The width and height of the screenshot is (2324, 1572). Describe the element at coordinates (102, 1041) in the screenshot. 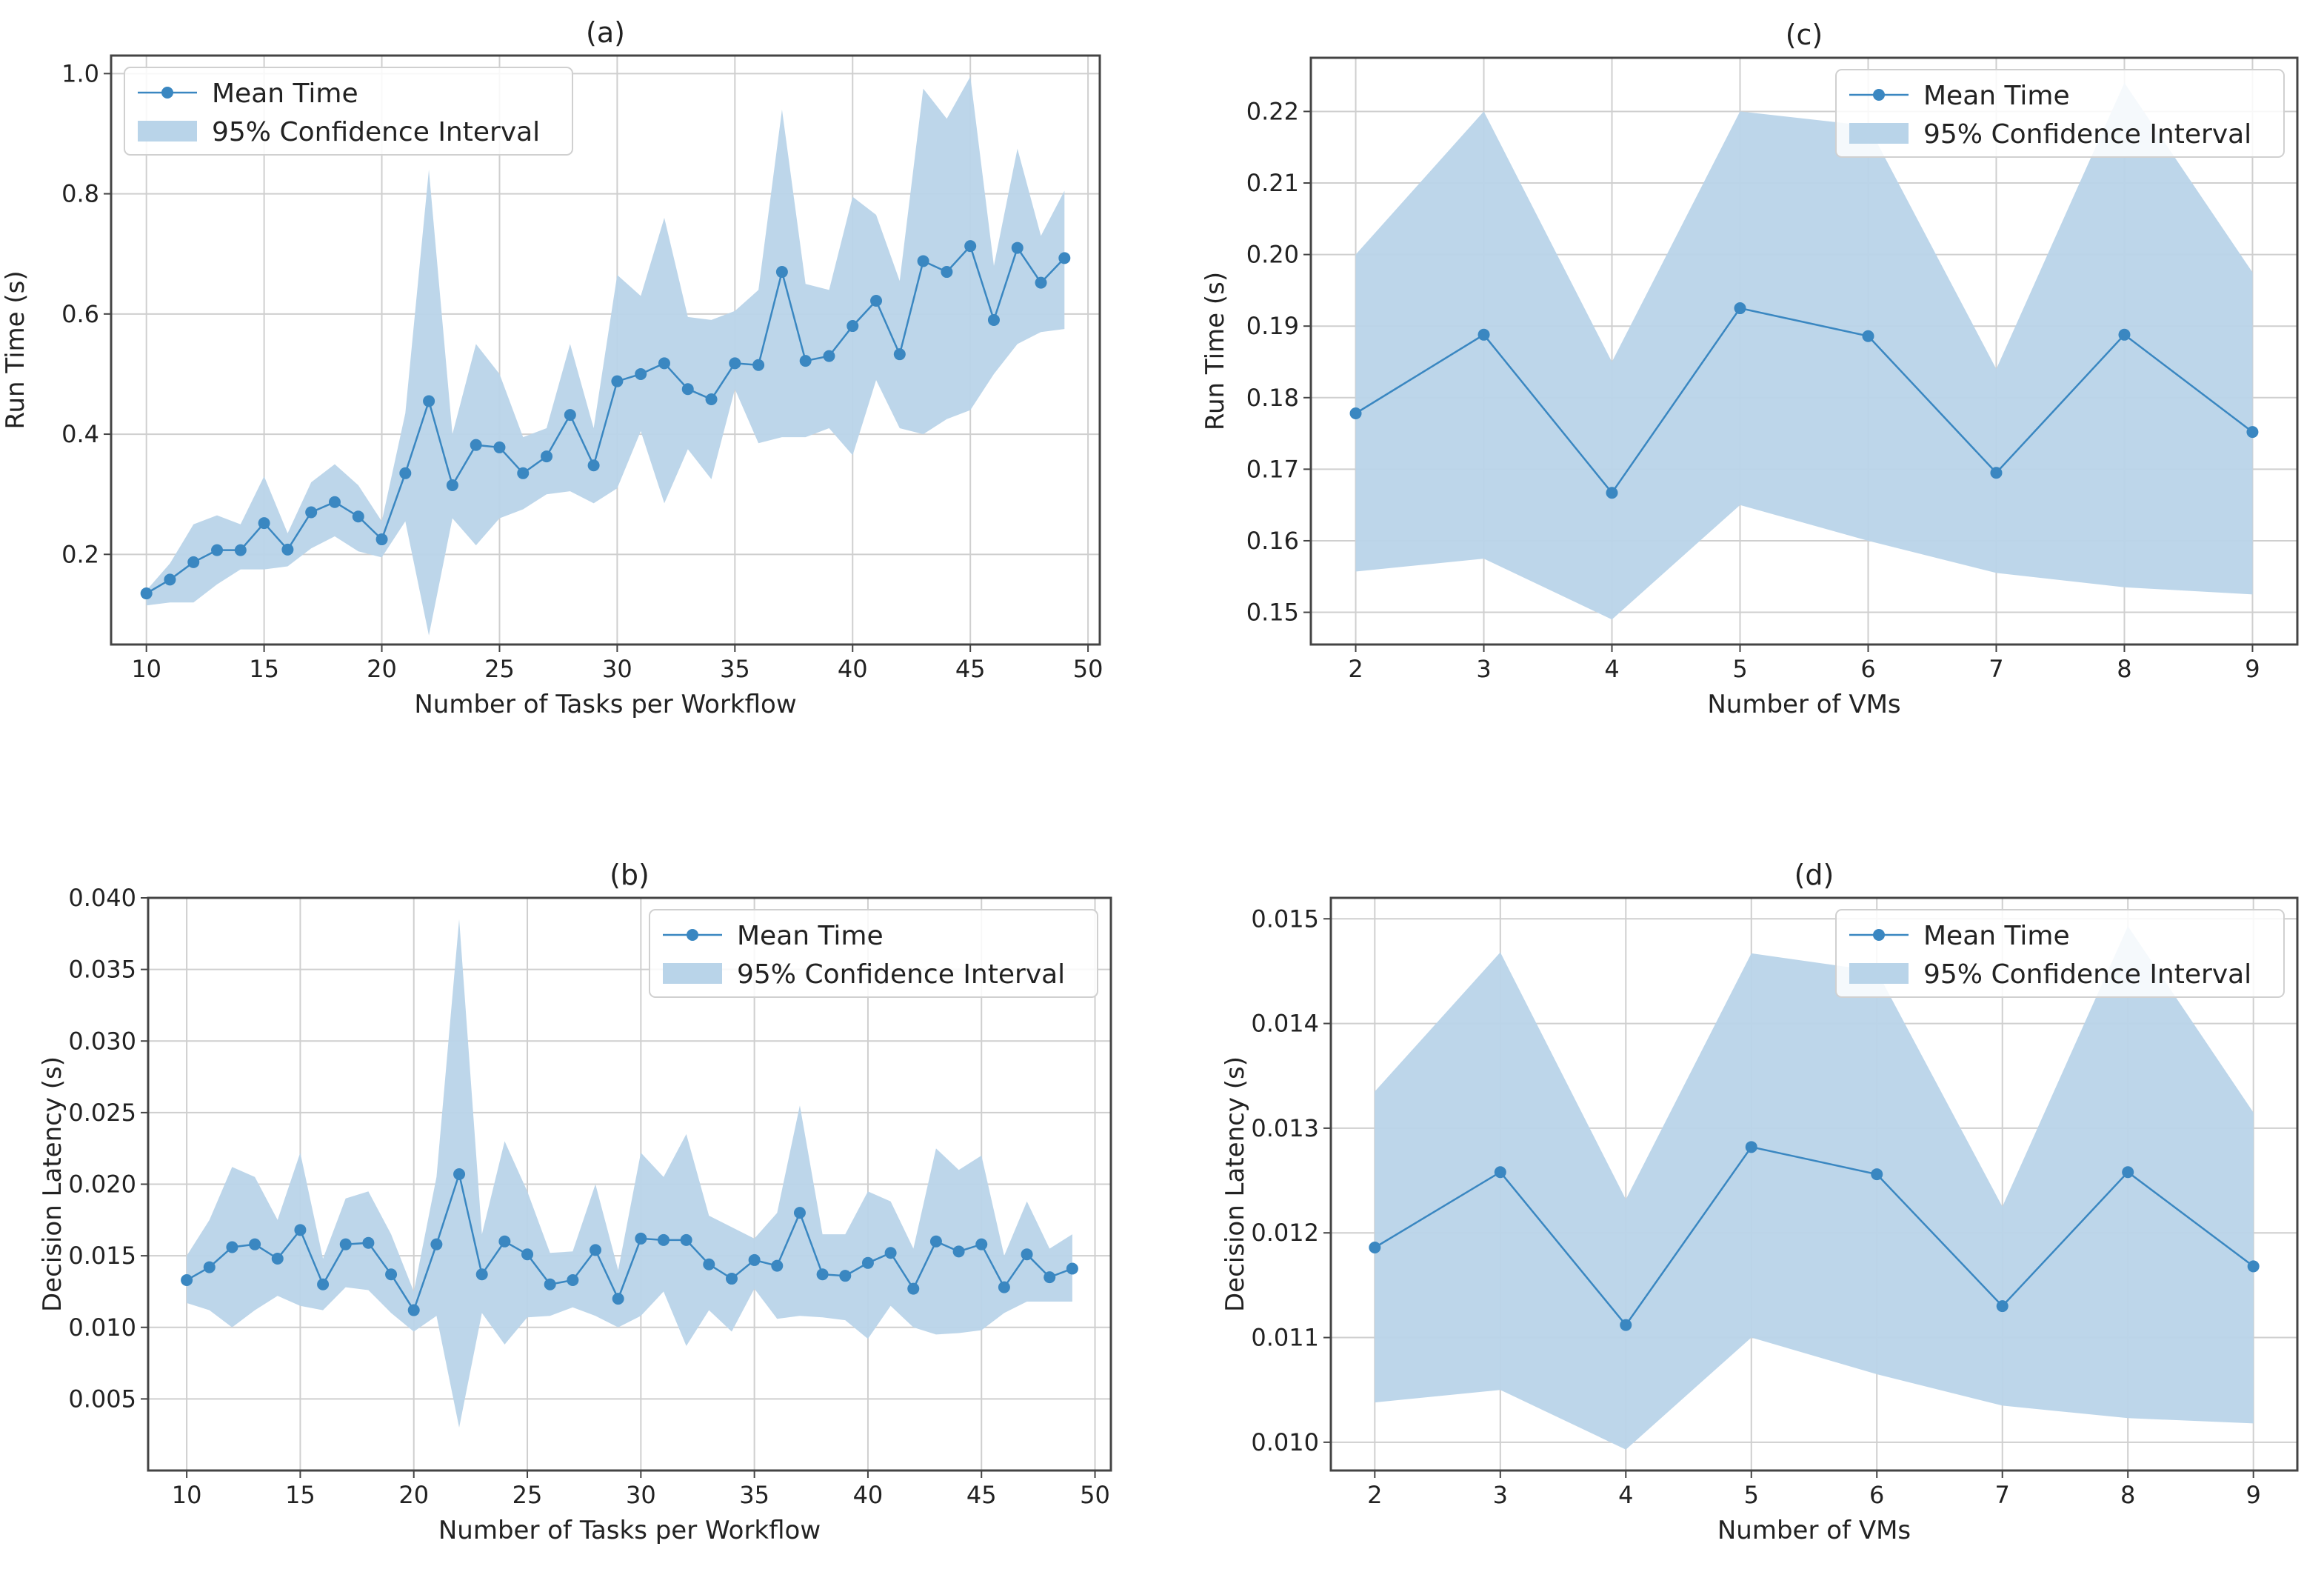

I see `y-tick-label: 0.030` at that location.